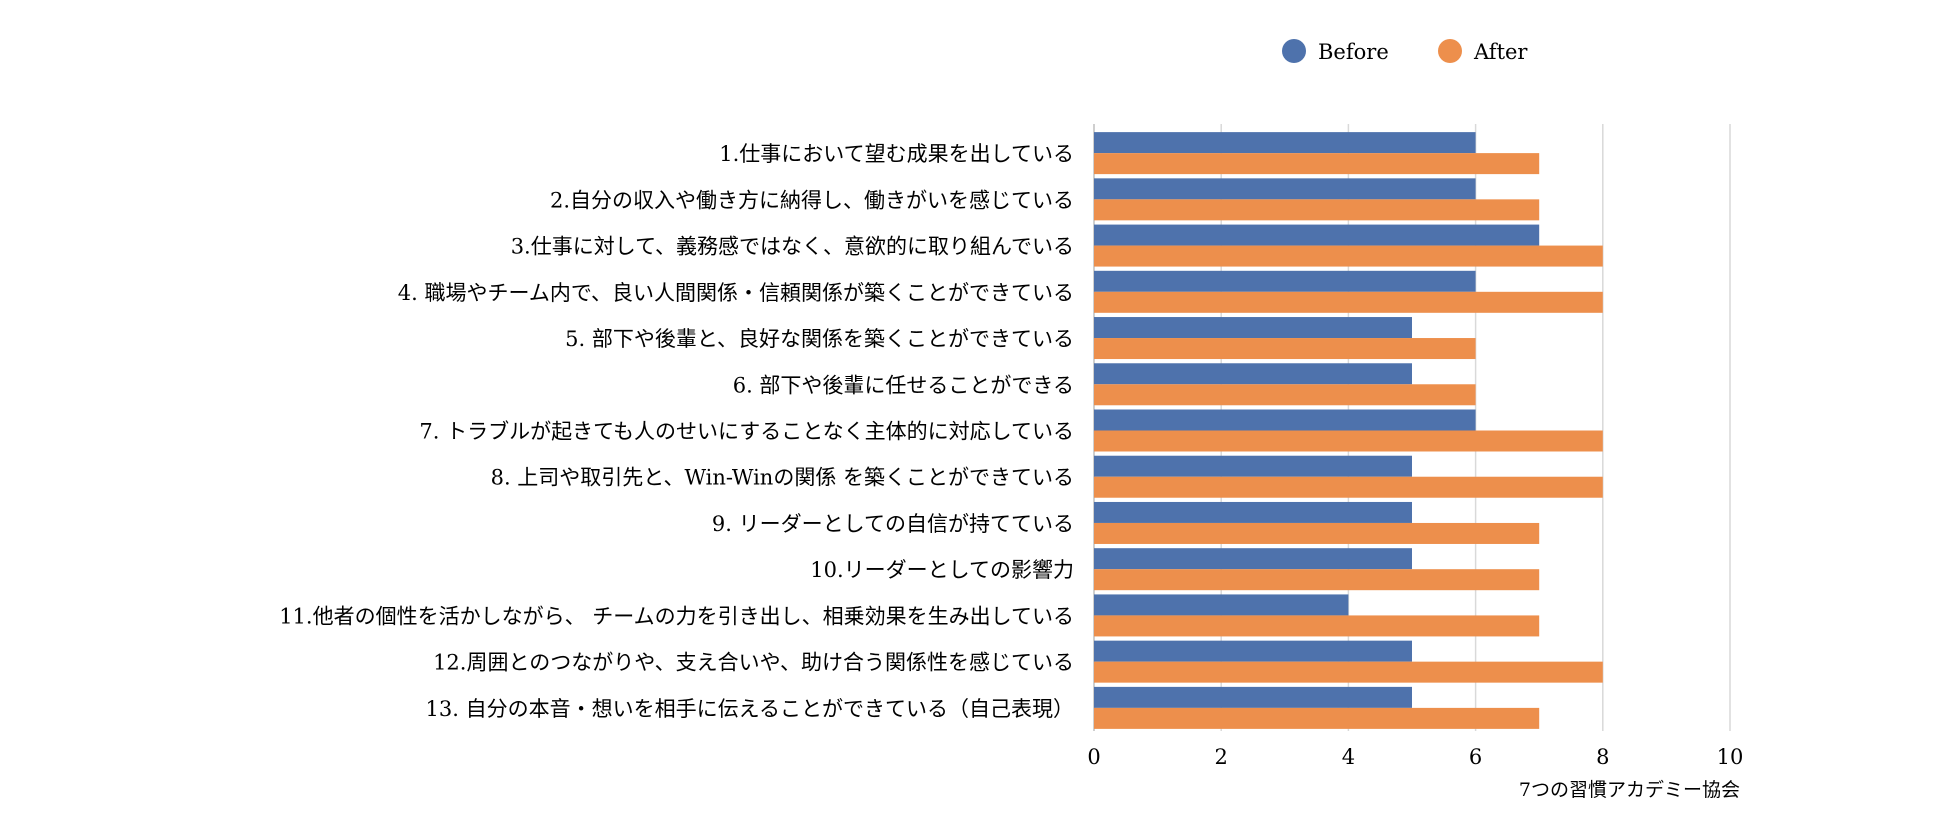 The image size is (1950, 813). I want to click on category-label: 9. リーダーとしての自信が持てている, so click(893, 524).